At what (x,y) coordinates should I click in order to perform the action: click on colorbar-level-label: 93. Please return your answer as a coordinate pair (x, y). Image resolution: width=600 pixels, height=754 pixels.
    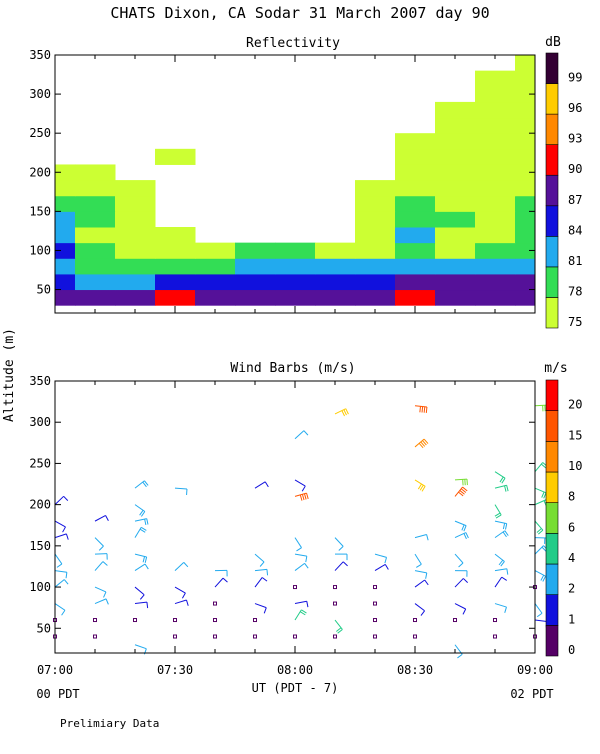
    Looking at the image, I should click on (575, 139).